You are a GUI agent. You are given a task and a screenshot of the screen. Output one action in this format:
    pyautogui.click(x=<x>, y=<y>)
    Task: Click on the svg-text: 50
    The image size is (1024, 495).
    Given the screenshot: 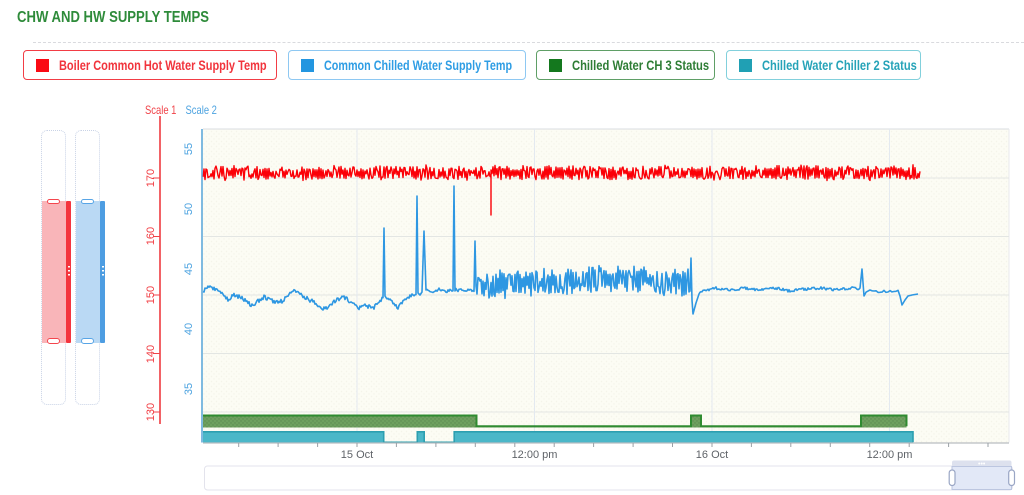 What is the action you would take?
    pyautogui.click(x=189, y=209)
    